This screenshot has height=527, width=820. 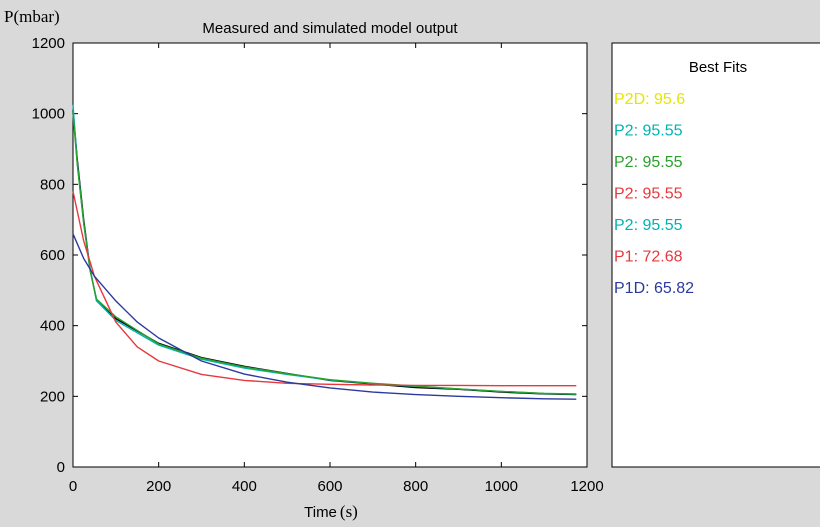 What do you see at coordinates (349, 511) in the screenshot?
I see `x-axis-label-unit: (s)` at bounding box center [349, 511].